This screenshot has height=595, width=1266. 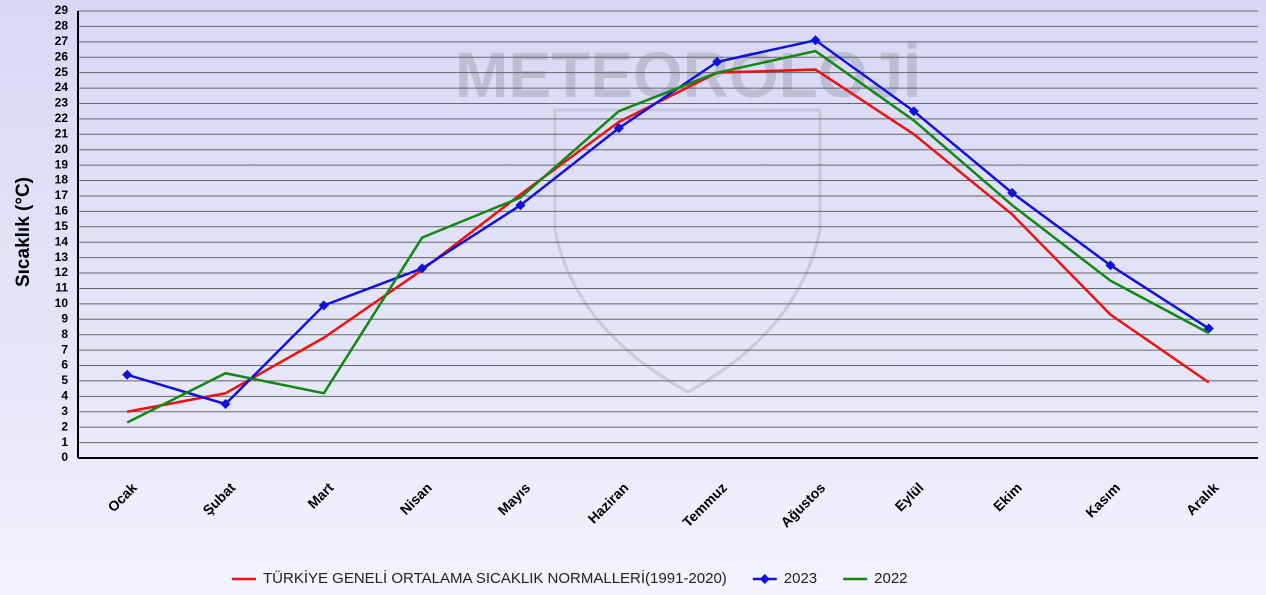 I want to click on legend-label: 2023, so click(x=800, y=578).